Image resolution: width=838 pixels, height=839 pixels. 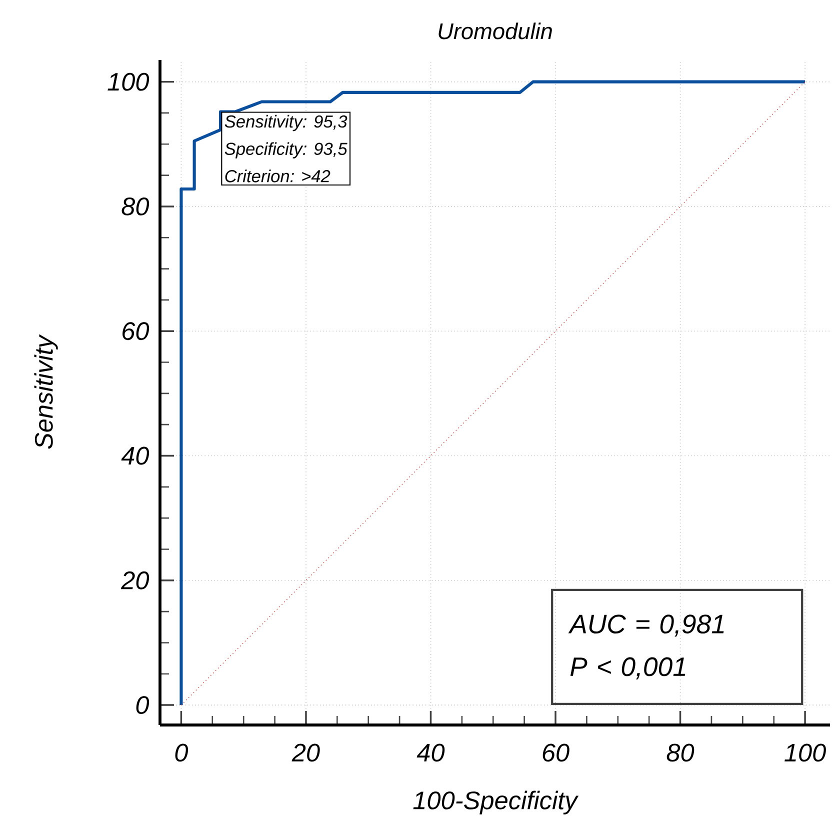 What do you see at coordinates (495, 31) in the screenshot?
I see `chart-title: Uromodulin` at bounding box center [495, 31].